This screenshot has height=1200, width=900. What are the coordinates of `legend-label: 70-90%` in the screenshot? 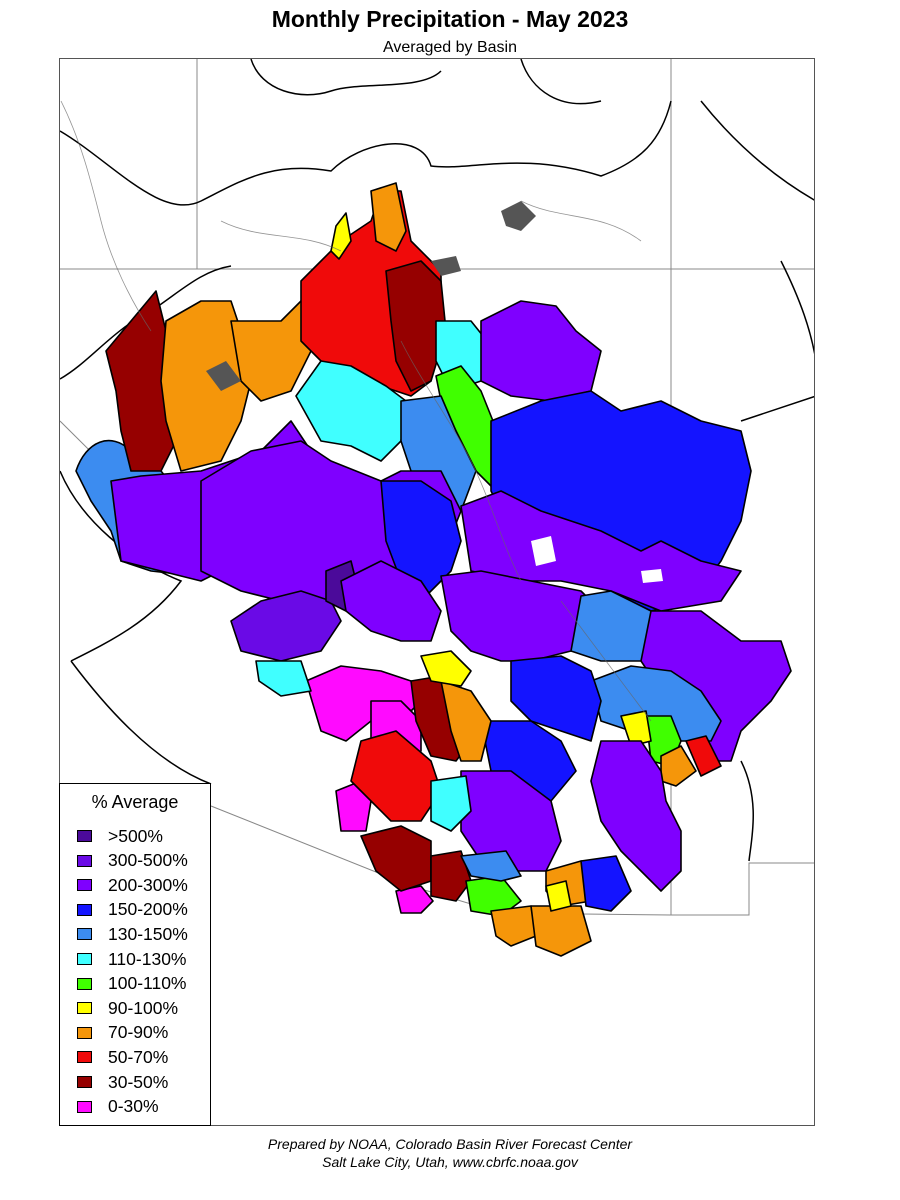 It's located at (138, 1032).